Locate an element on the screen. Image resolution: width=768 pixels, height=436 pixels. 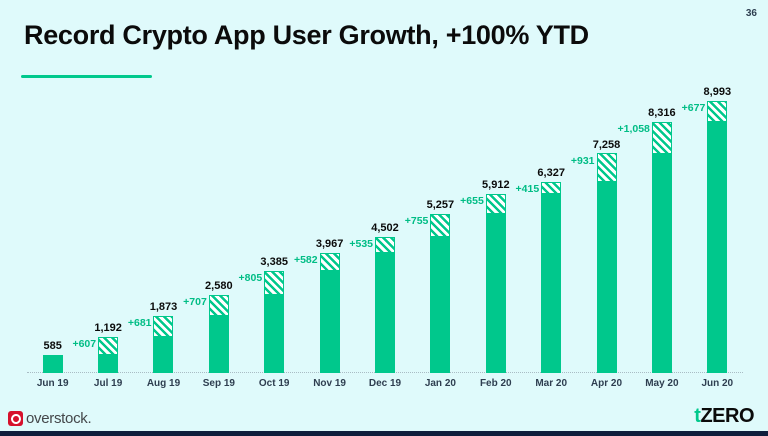
overstock-logo: overstock. is located at coordinates (50, 418).